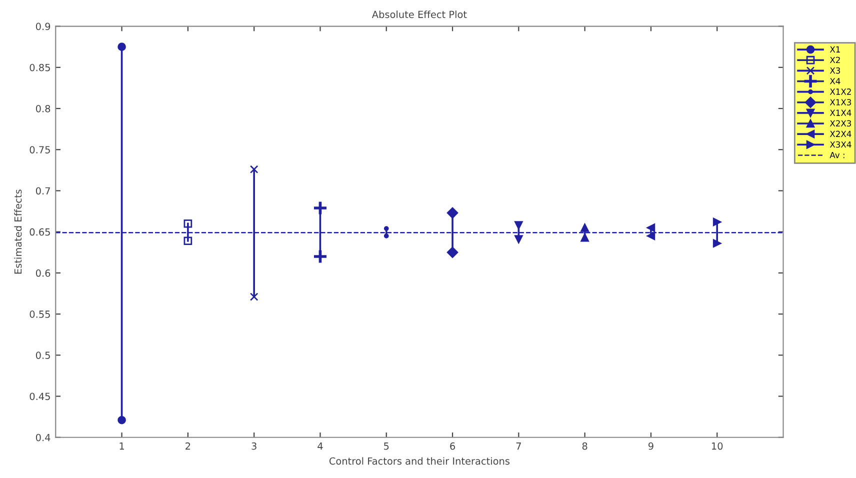  I want to click on legend-label: X1X2, so click(840, 91).